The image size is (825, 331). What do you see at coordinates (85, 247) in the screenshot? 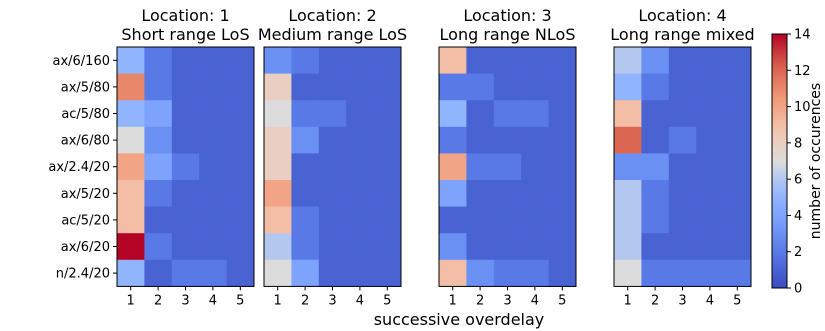
I see `y-tick-label: ax/6/20` at bounding box center [85, 247].